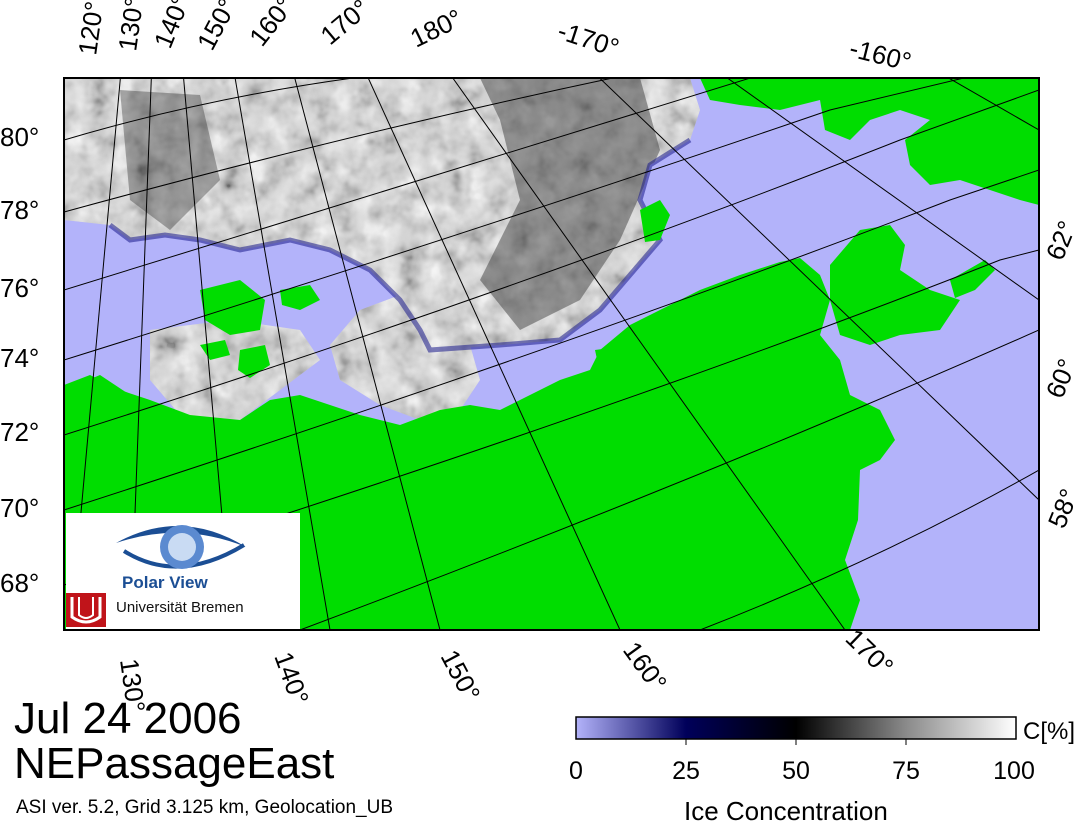 The image size is (1086, 827). What do you see at coordinates (435, 28) in the screenshot?
I see `lon-label-top: 180°` at bounding box center [435, 28].